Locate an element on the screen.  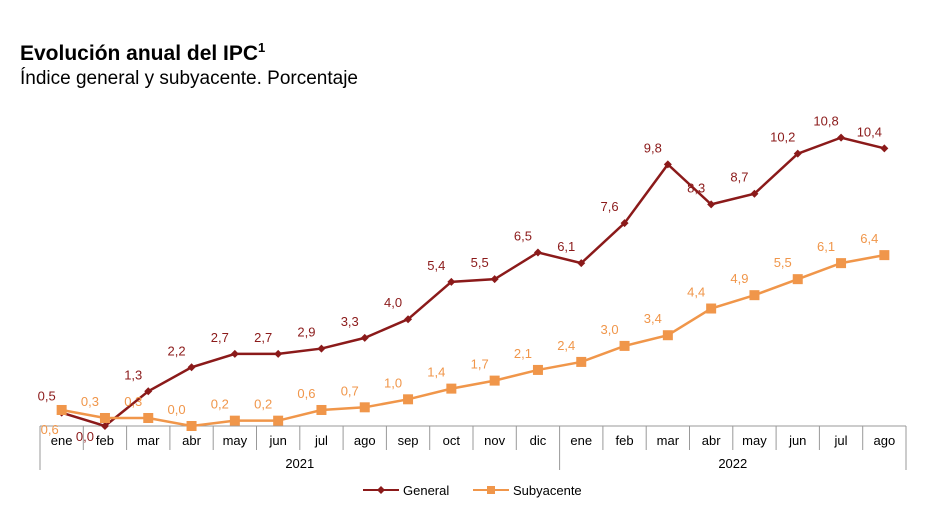
legend-label: General is located at coordinates (426, 490).